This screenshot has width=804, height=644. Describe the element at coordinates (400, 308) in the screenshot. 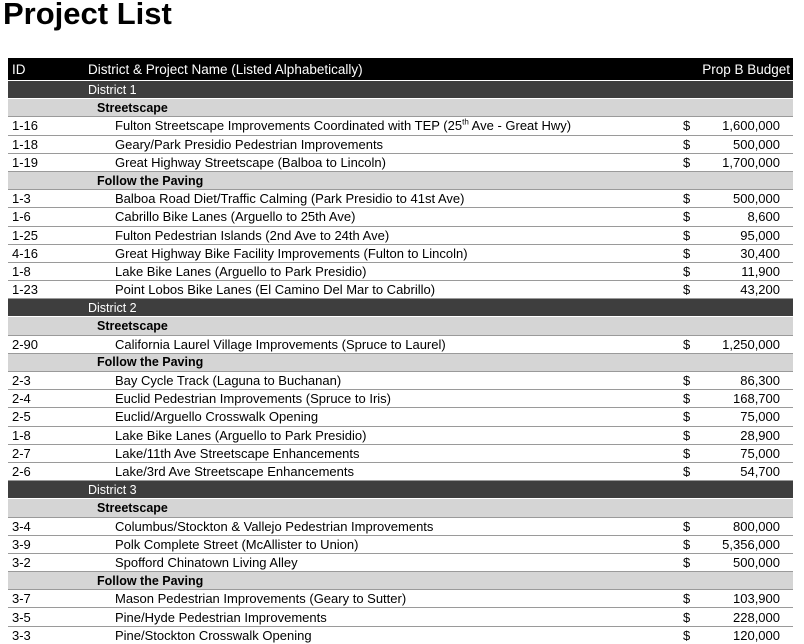

I see `district-bar-row: District 2` at that location.